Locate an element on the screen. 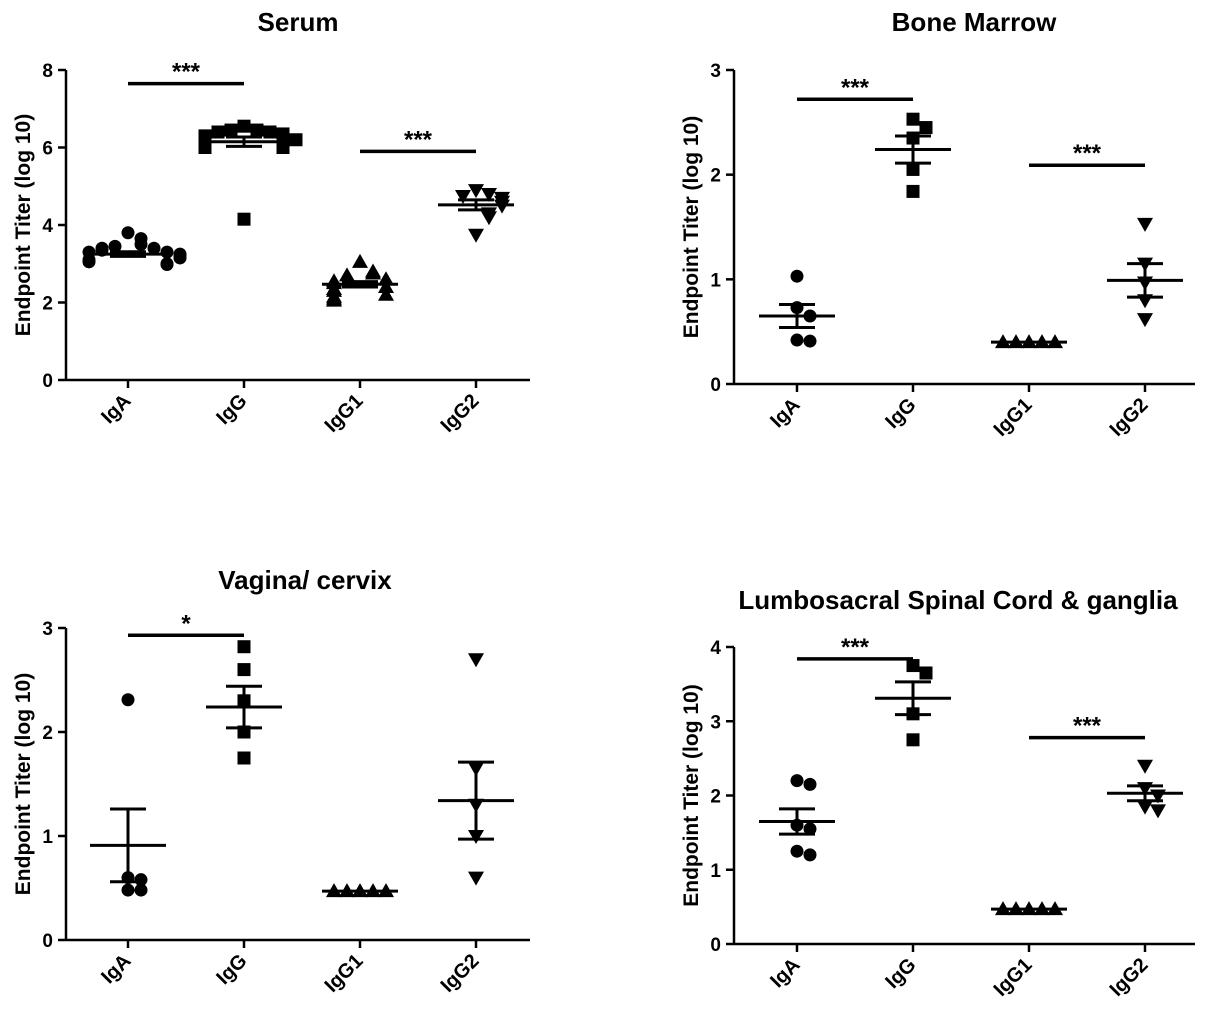 The image size is (1205, 1014). y-tick-label: 6 is located at coordinates (47, 149).